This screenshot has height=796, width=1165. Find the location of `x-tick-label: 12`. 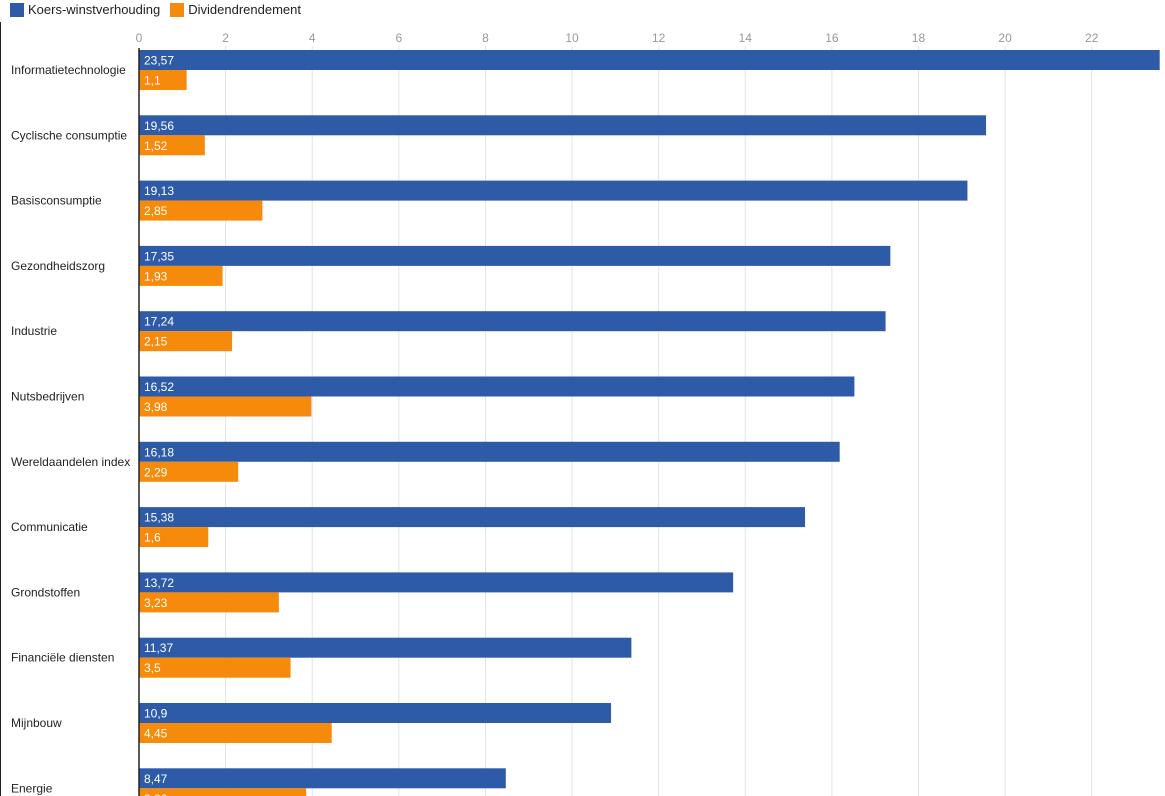

x-tick-label: 12 is located at coordinates (659, 38).